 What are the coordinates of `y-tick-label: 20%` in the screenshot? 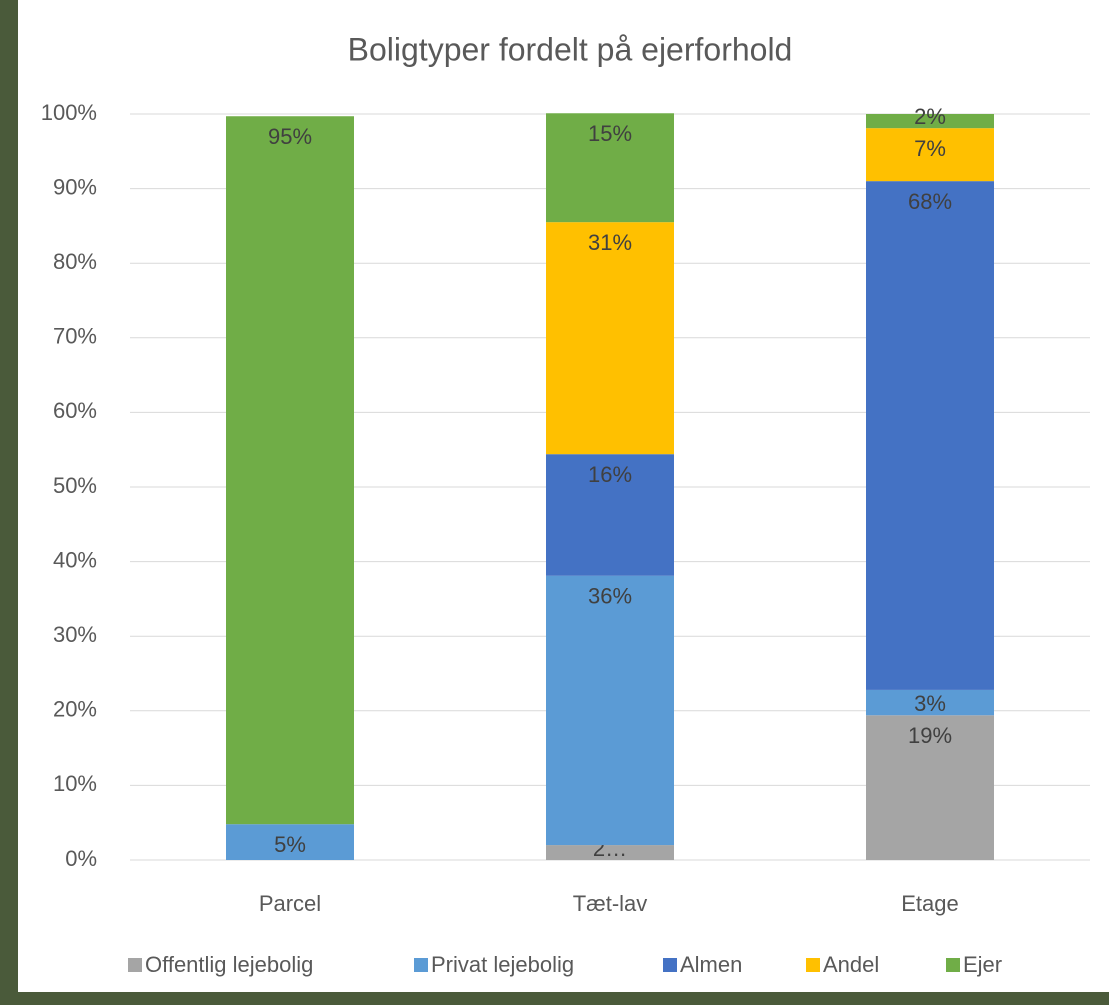 It's located at (75, 709).